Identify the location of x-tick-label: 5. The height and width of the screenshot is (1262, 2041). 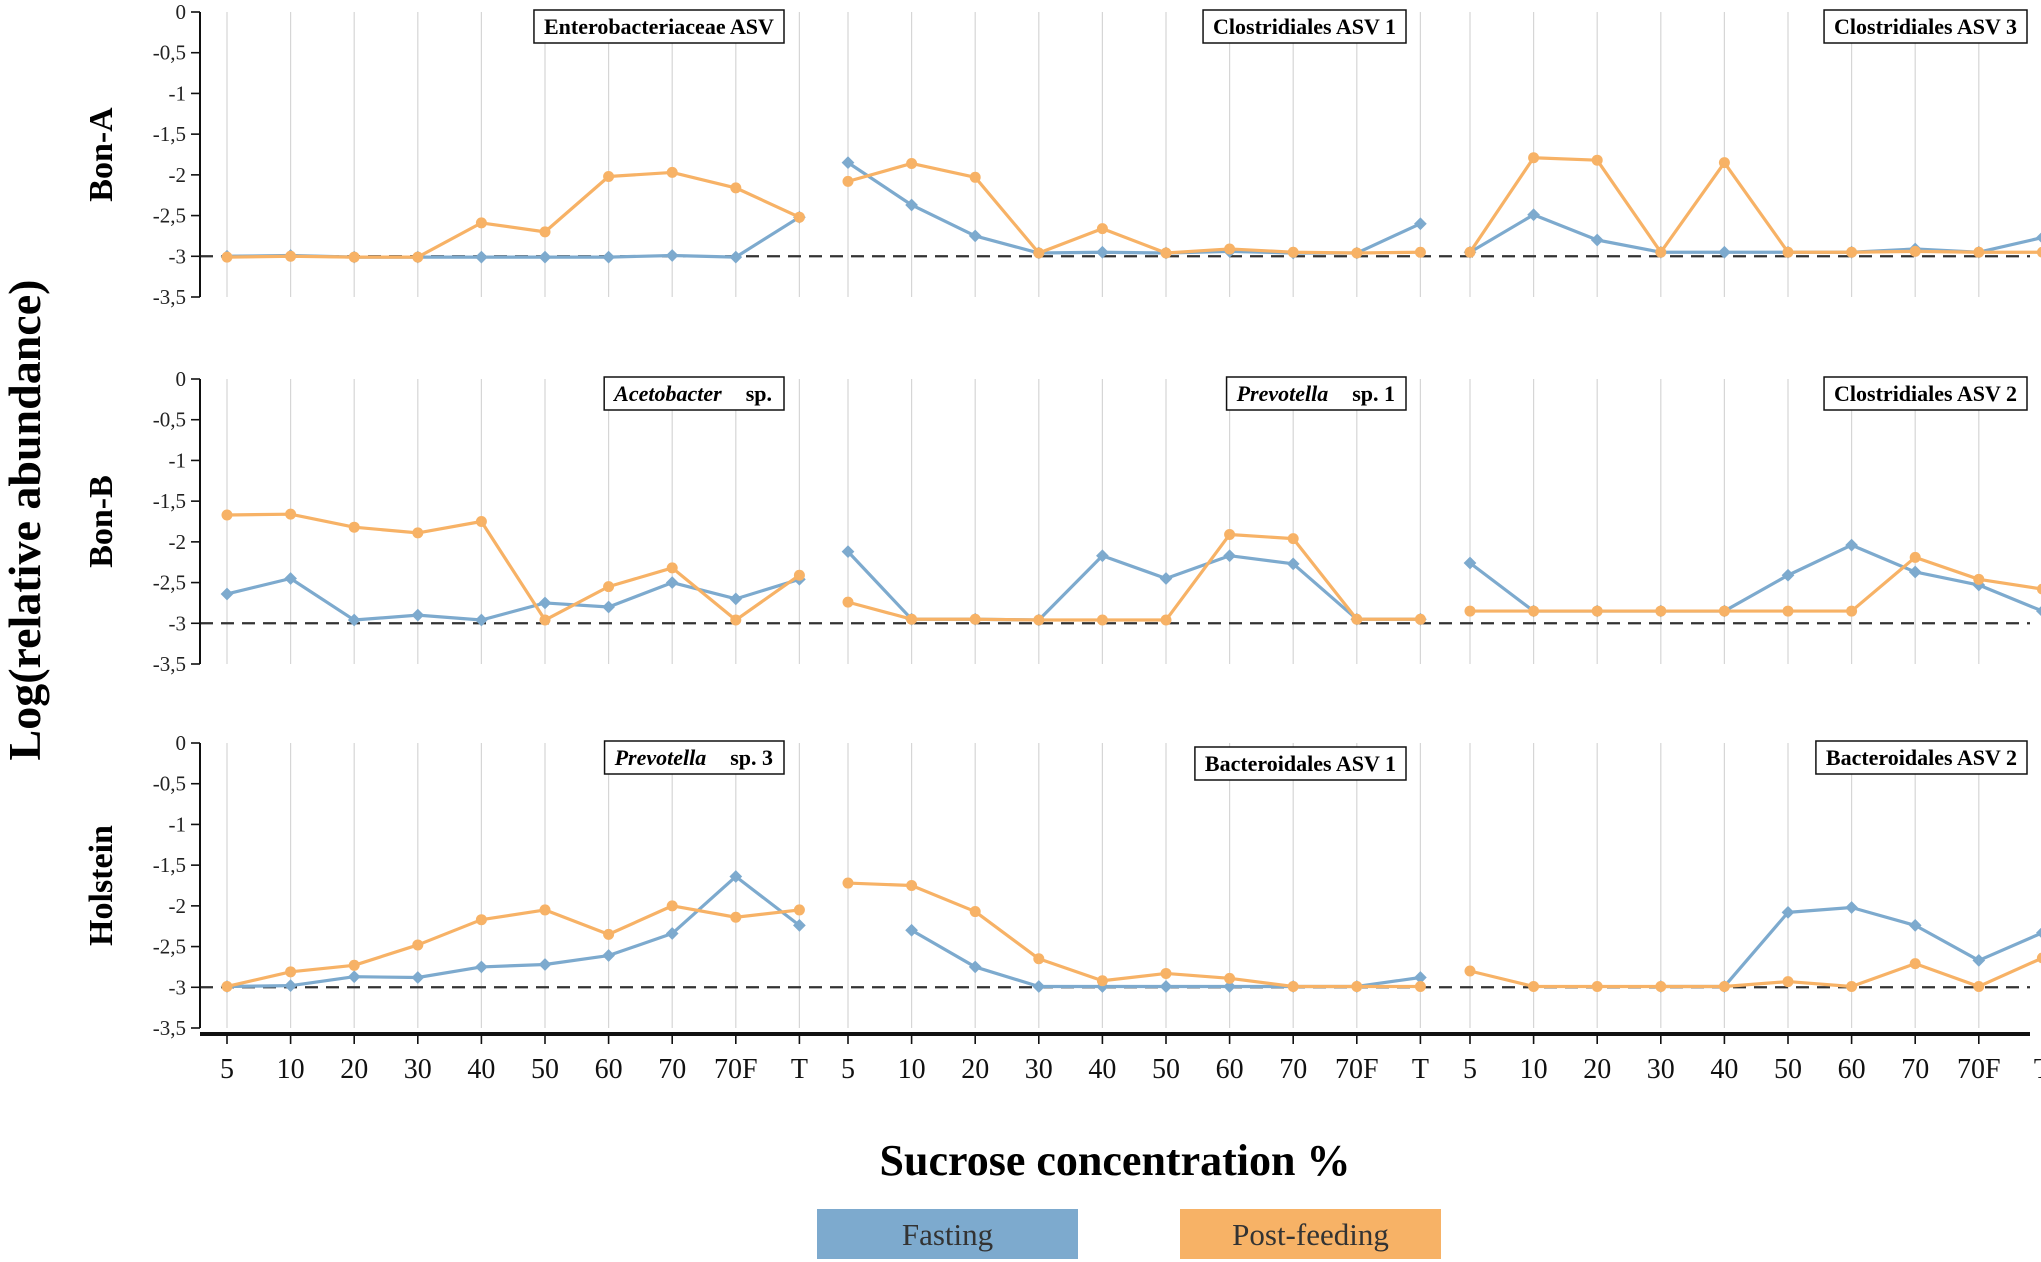
(227, 1069).